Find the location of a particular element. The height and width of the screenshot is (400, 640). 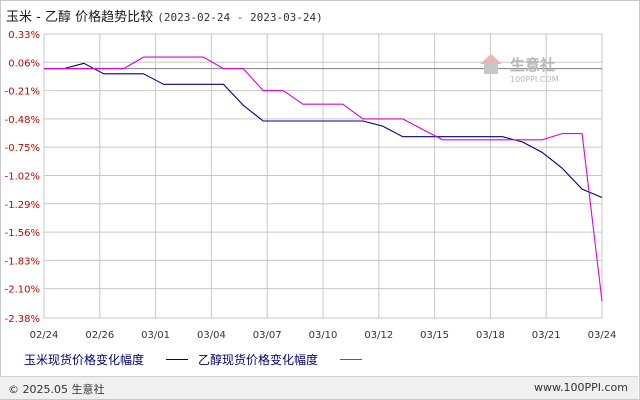

y-tick-label: -2.38% is located at coordinates (22, 319).